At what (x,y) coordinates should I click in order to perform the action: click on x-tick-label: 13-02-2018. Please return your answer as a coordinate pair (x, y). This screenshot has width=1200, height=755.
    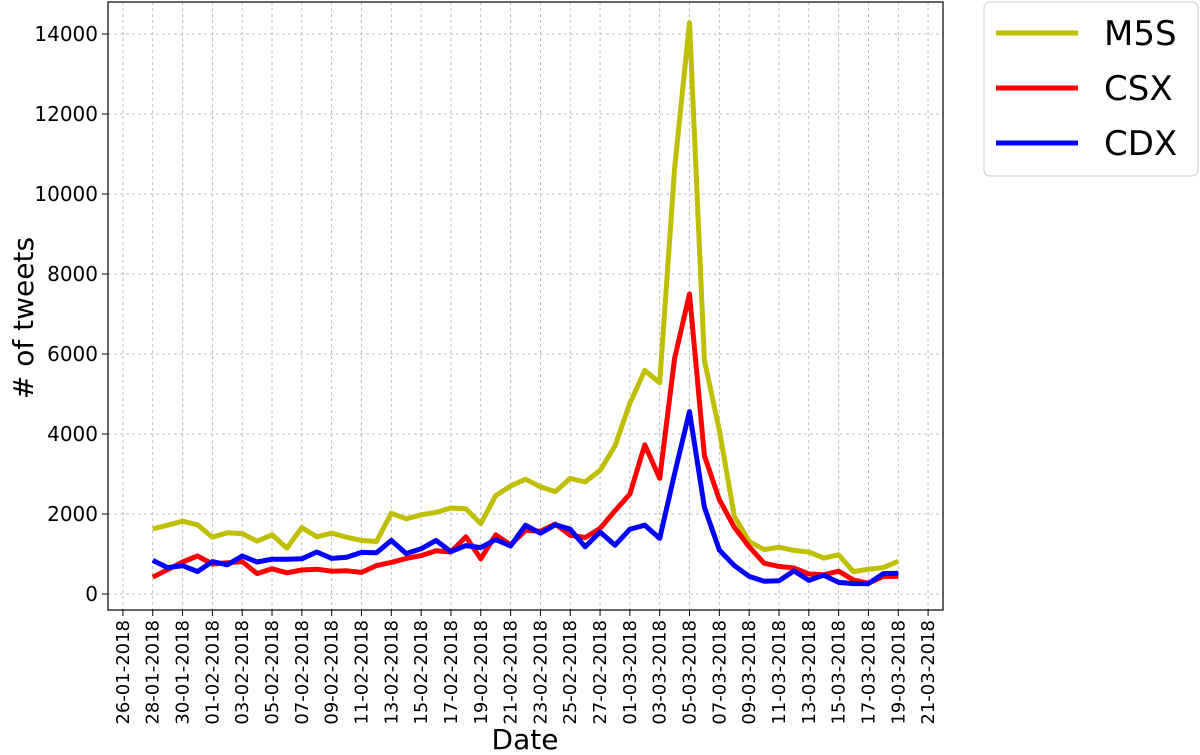
    Looking at the image, I should click on (391, 672).